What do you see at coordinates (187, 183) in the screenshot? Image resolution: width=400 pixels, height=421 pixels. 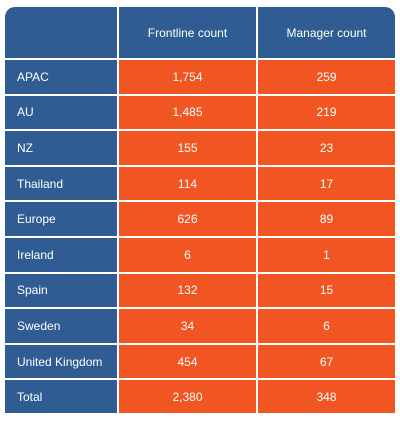 I see `cell-value: 114` at bounding box center [187, 183].